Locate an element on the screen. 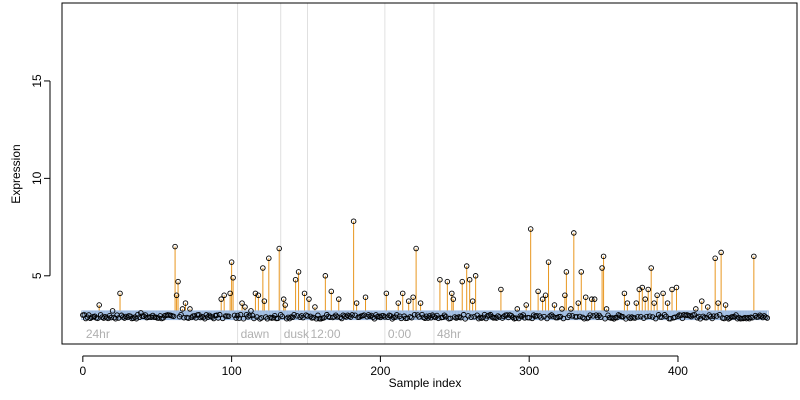  x-tick-label: 0 is located at coordinates (82, 371).